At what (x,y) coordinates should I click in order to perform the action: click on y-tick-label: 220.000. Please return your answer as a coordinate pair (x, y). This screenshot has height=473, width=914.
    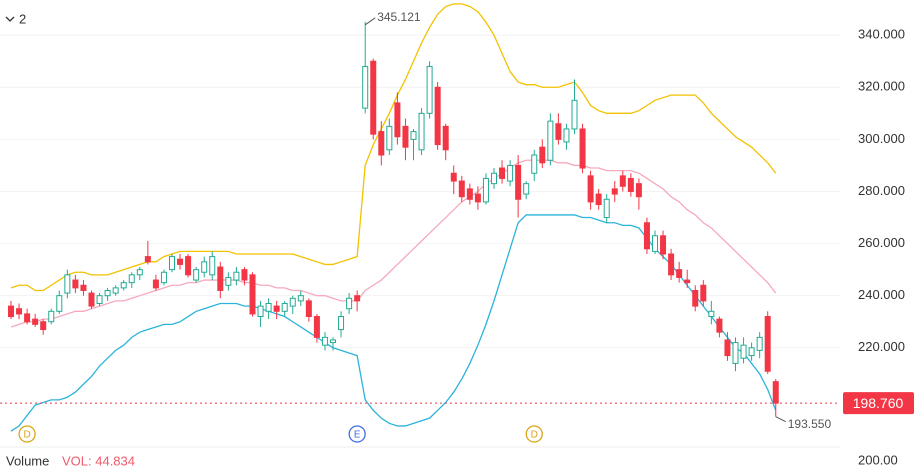
    Looking at the image, I should click on (881, 346).